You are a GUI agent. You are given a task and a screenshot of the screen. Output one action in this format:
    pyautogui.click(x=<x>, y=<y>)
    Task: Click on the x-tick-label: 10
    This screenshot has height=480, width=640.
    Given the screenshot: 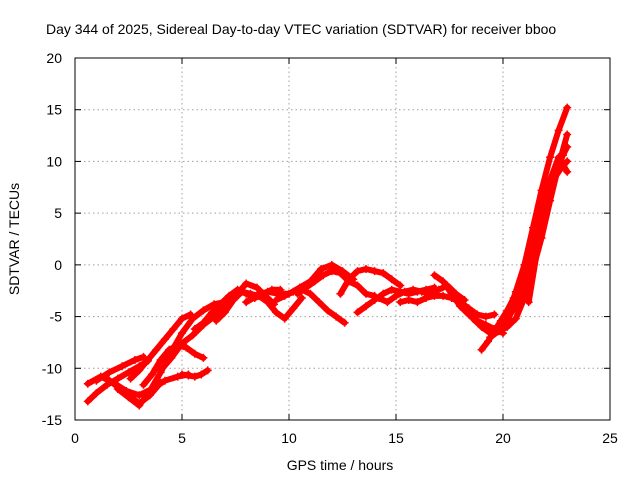 What is the action you would take?
    pyautogui.click(x=289, y=438)
    